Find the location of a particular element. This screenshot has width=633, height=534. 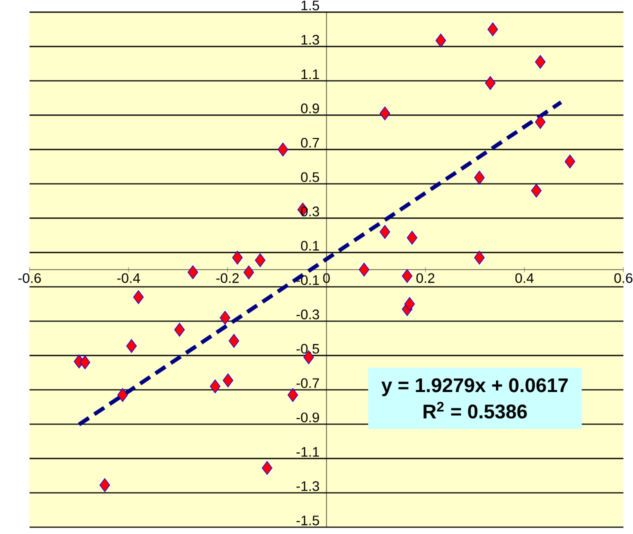

x-tick-label: -0.2 is located at coordinates (227, 278).